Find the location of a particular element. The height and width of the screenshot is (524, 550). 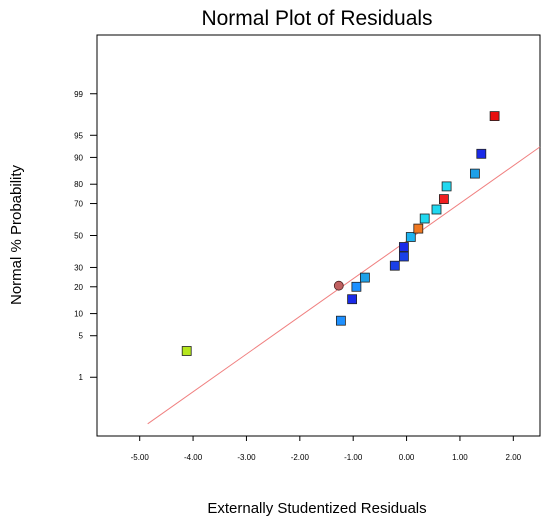

y-axis-label: Normal % Probability is located at coordinates (16, 234).